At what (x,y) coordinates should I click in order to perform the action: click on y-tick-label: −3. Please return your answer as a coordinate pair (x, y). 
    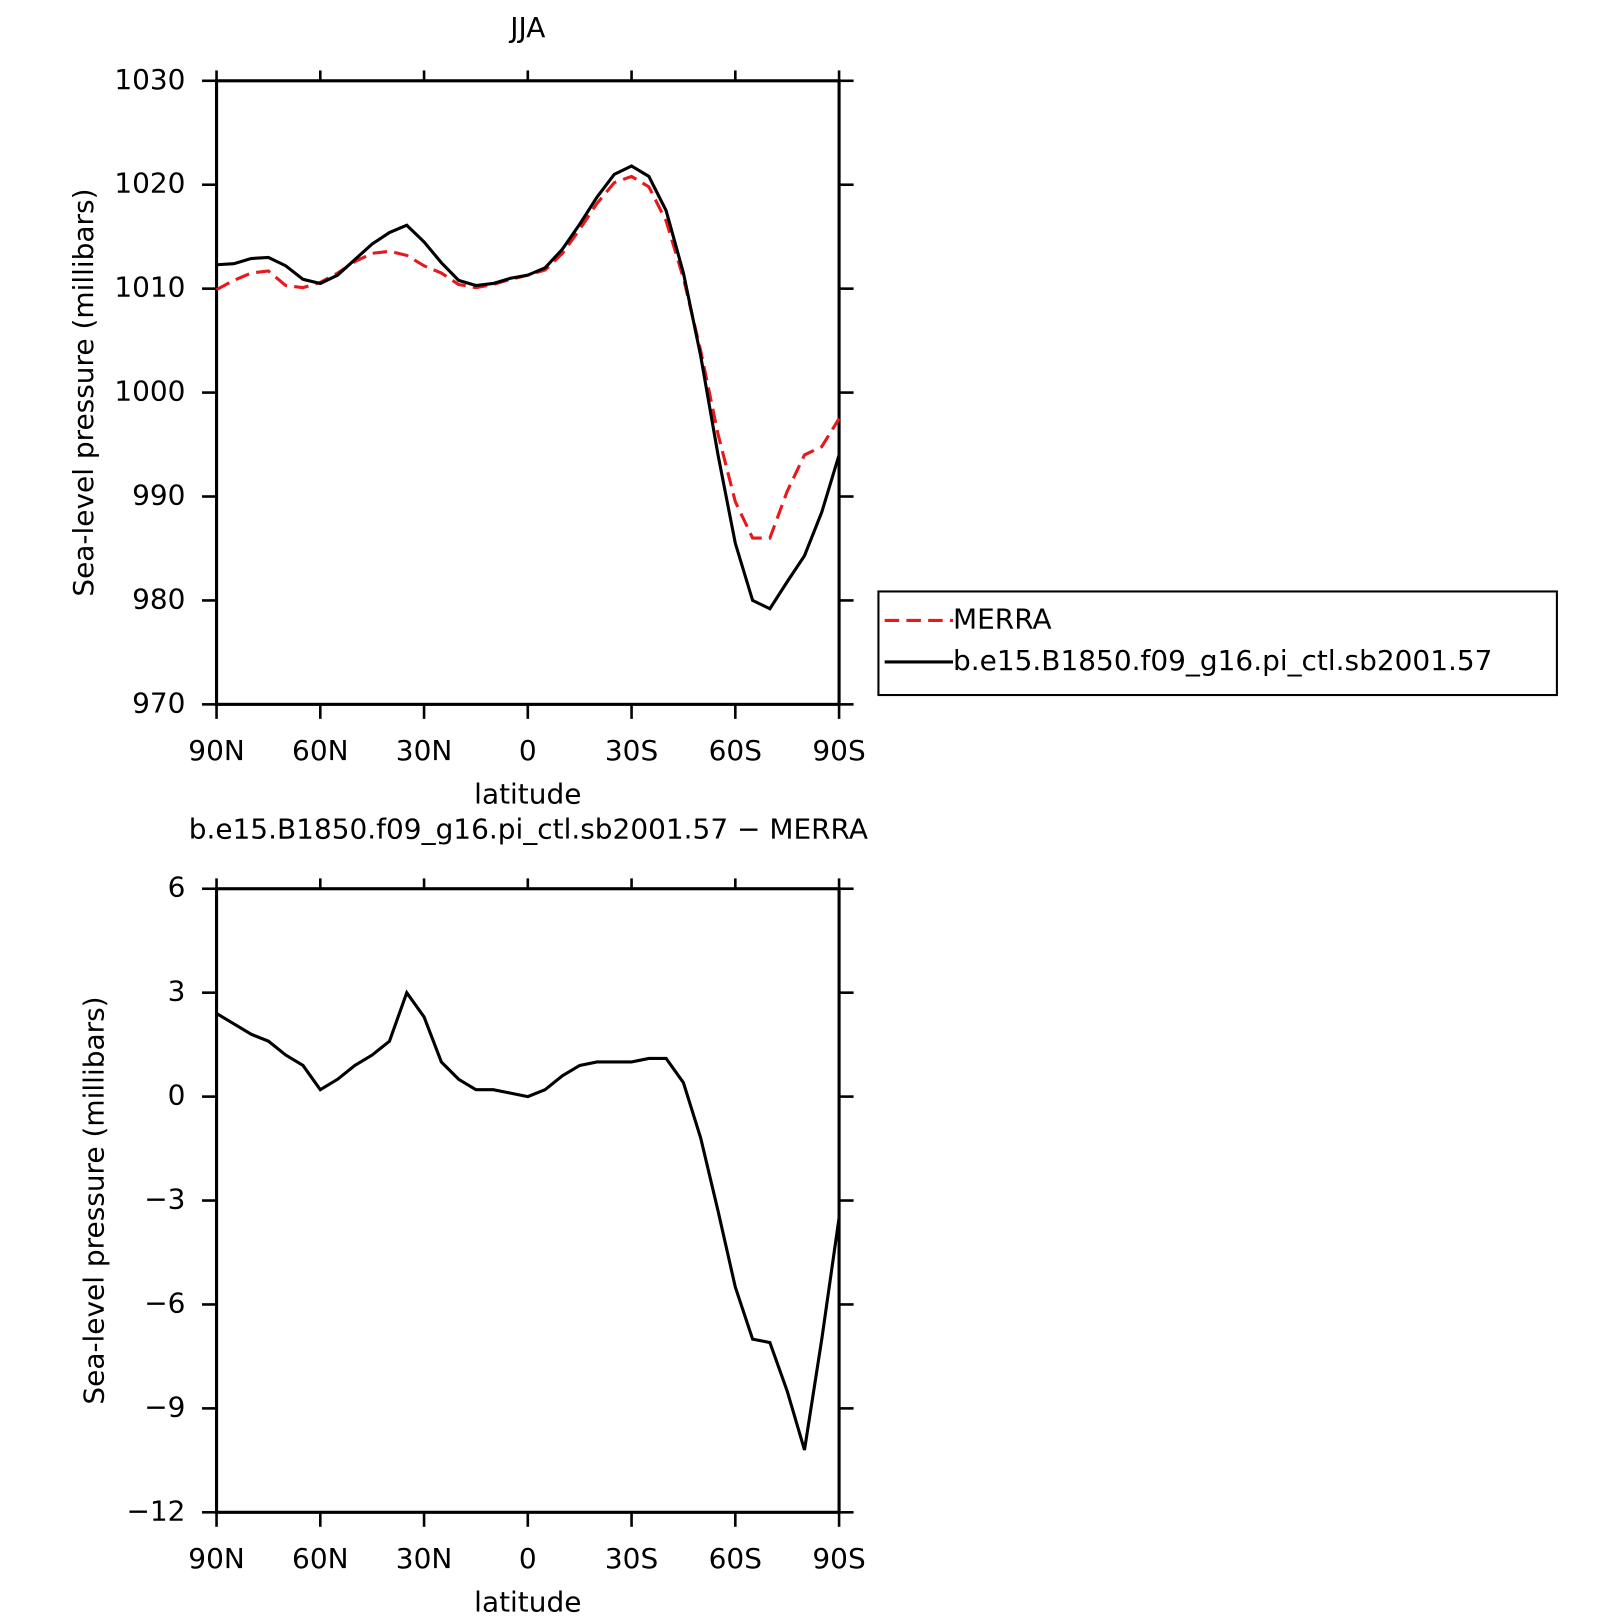
    Looking at the image, I should click on (164, 1199).